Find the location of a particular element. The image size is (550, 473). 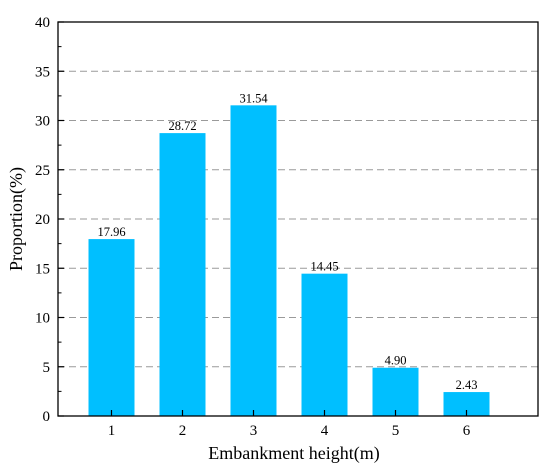

y-tick-label: 0 is located at coordinates (47, 417).